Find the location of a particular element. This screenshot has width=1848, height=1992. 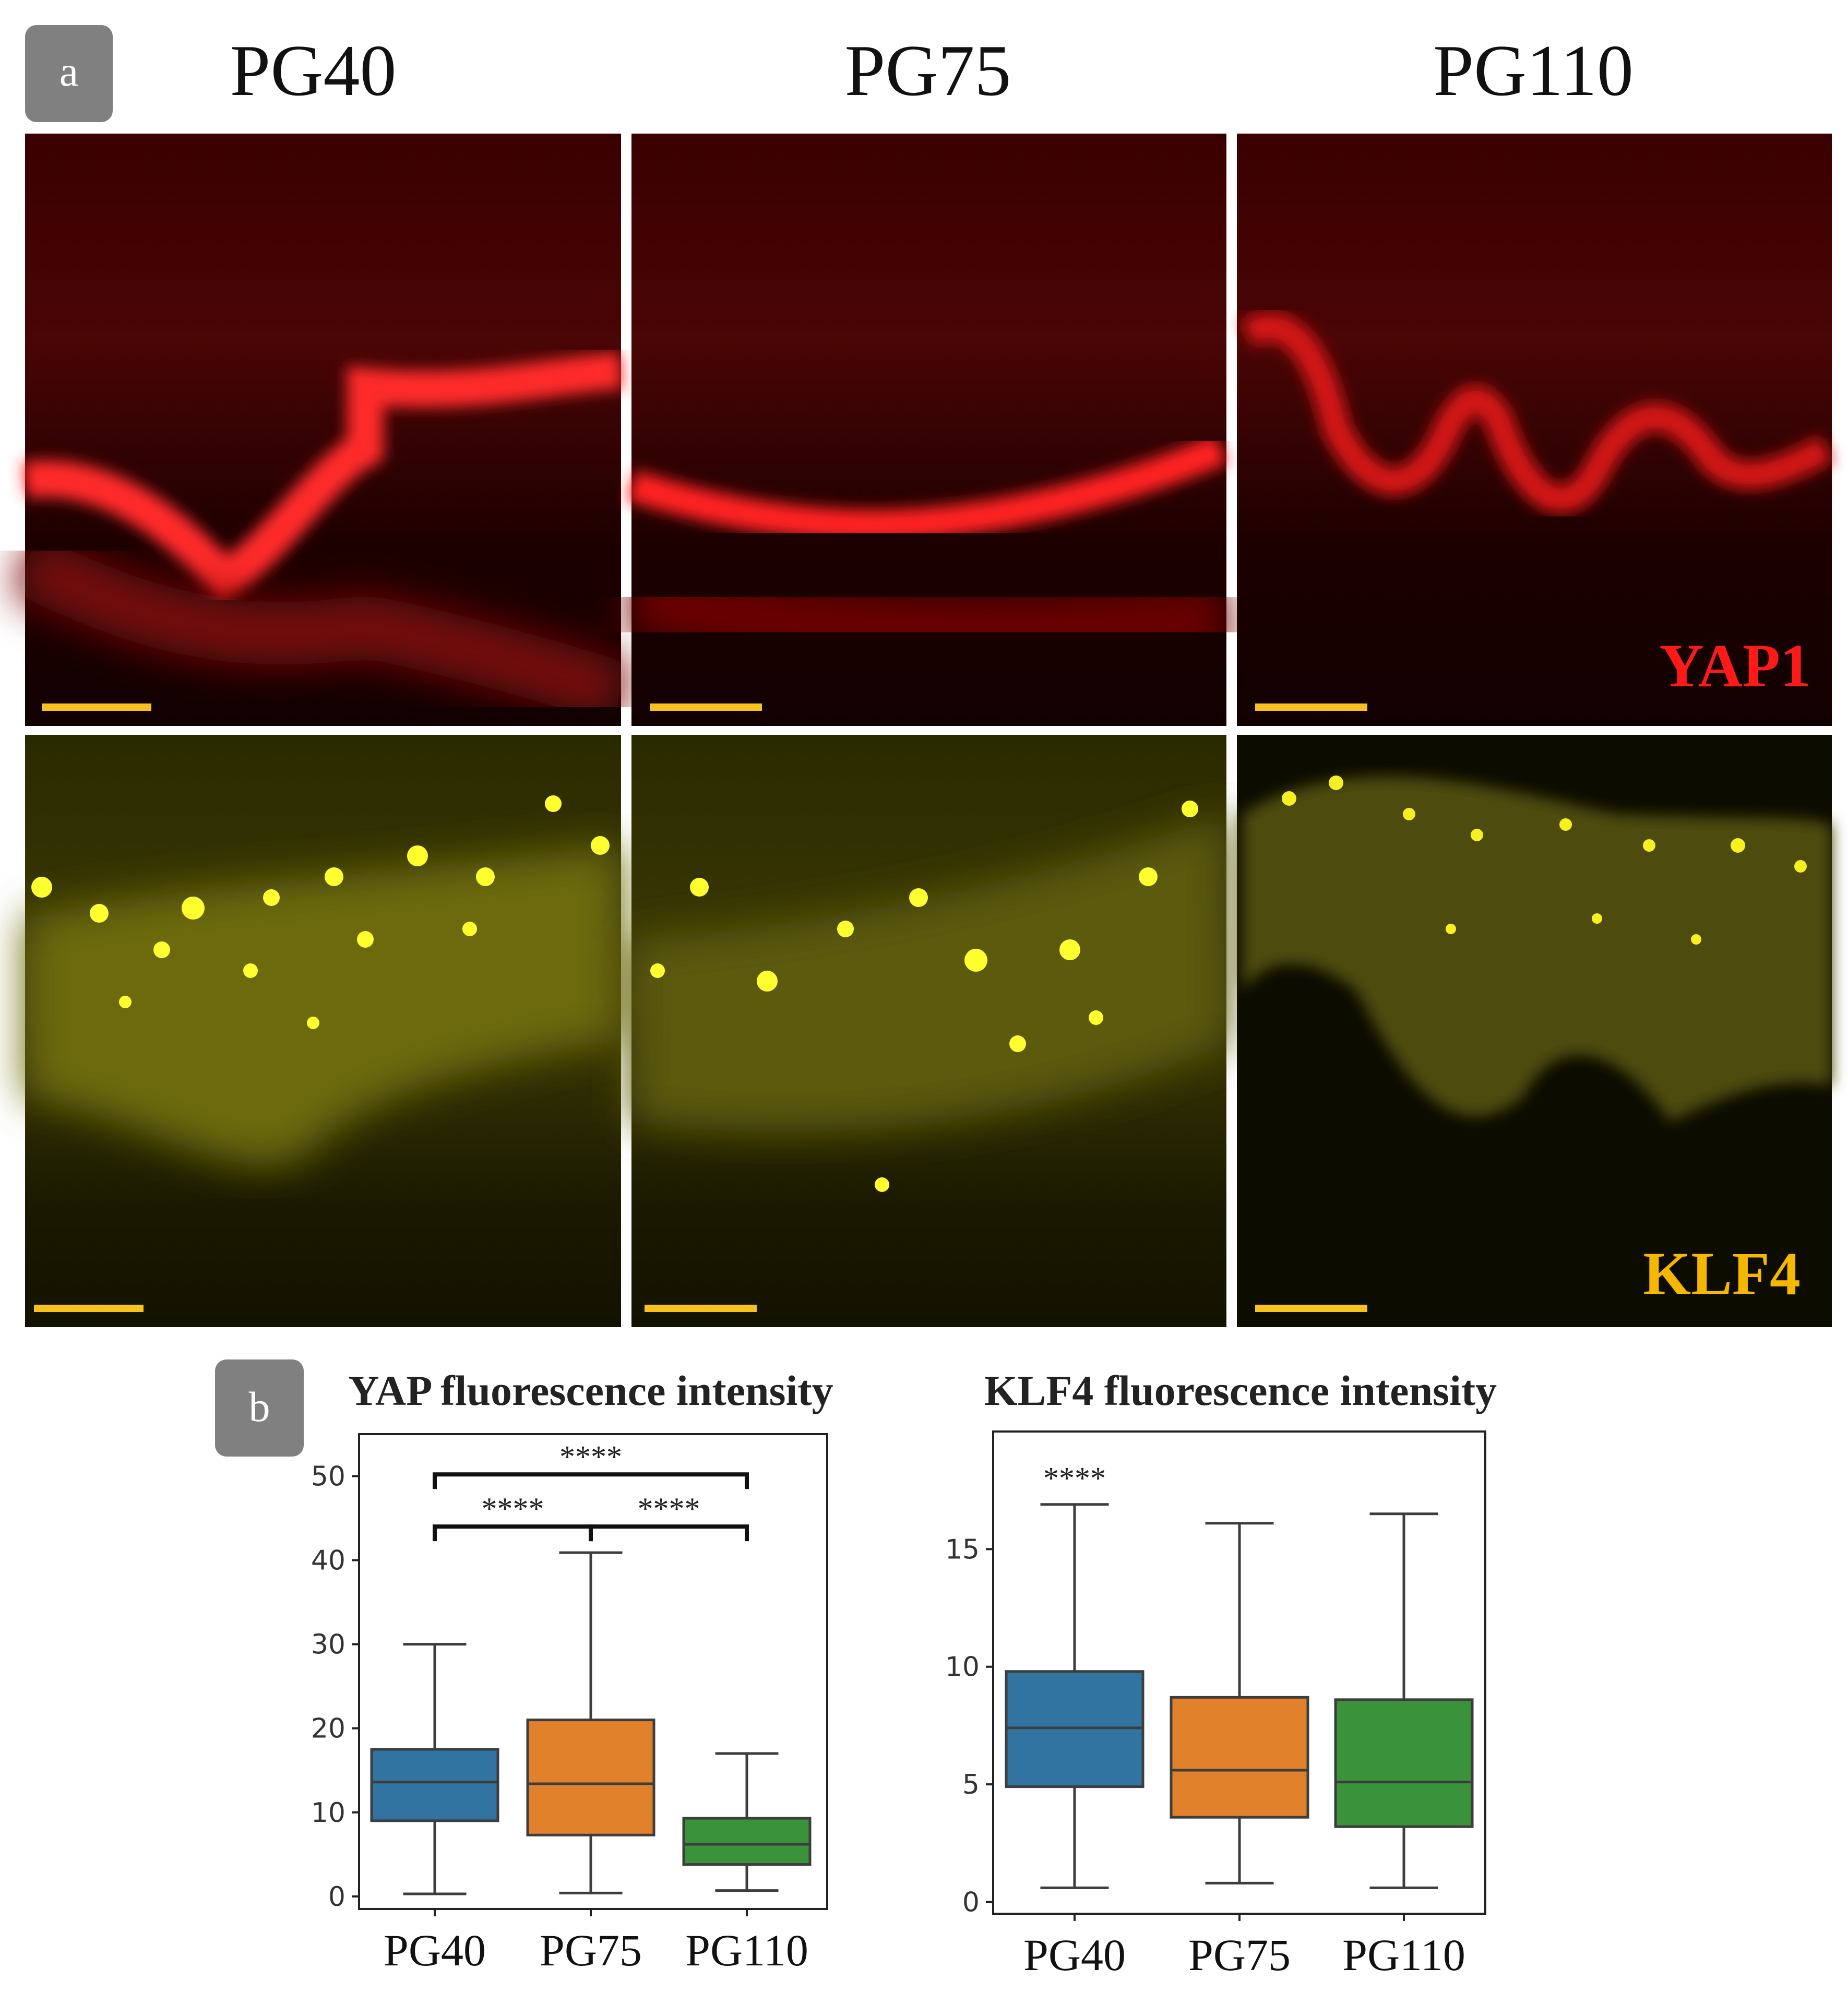

micrograph-yap1-pg75 is located at coordinates (928, 430).